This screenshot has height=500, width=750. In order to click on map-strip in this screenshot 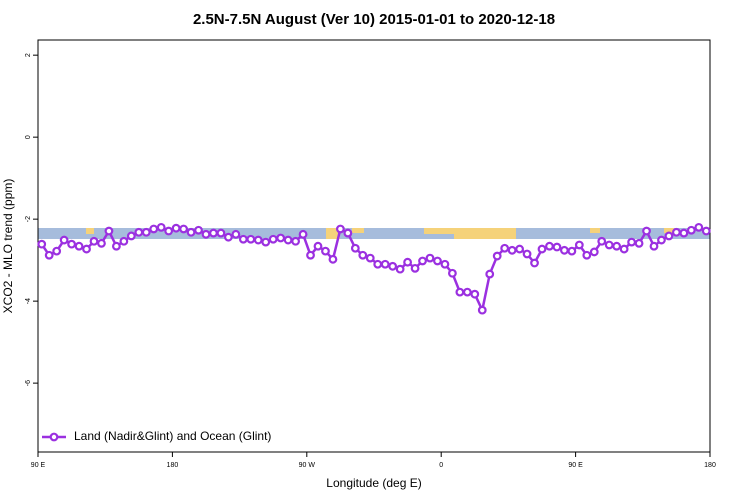, I will do `click(374, 233)`.